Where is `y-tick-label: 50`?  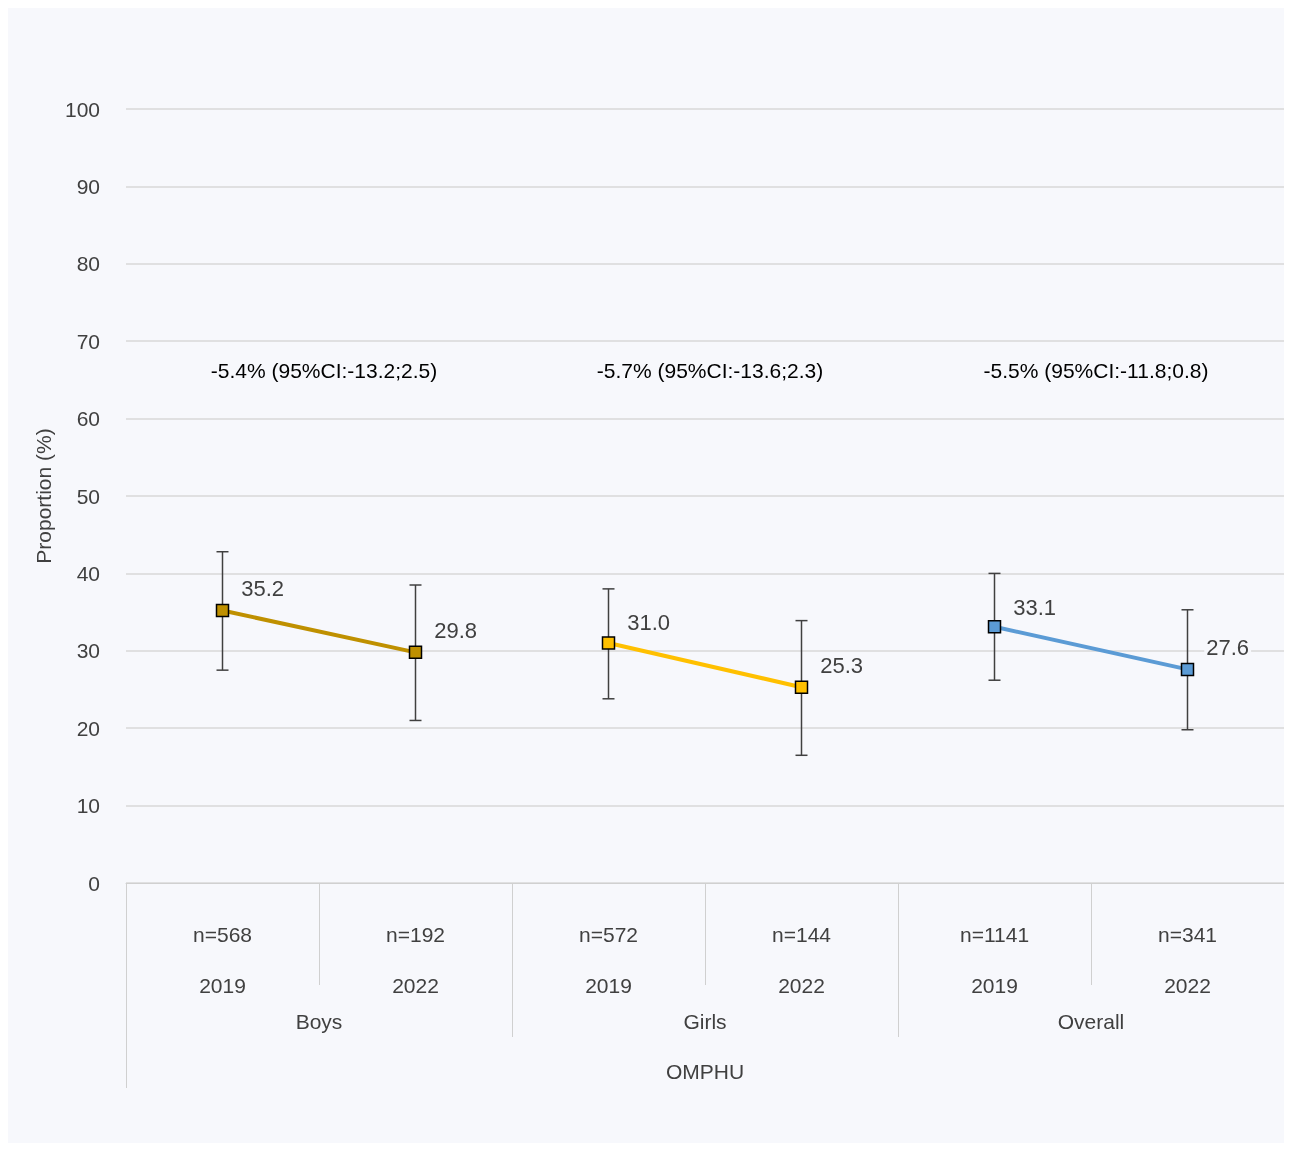 y-tick-label: 50 is located at coordinates (88, 496).